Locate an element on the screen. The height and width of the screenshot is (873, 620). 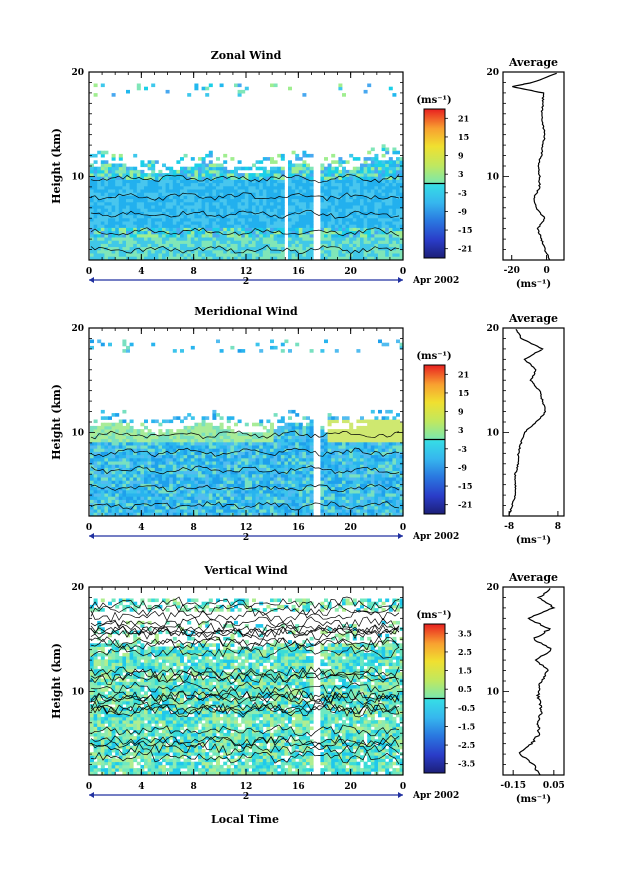
panel-title: Vertical Wind is located at coordinates (245, 570).